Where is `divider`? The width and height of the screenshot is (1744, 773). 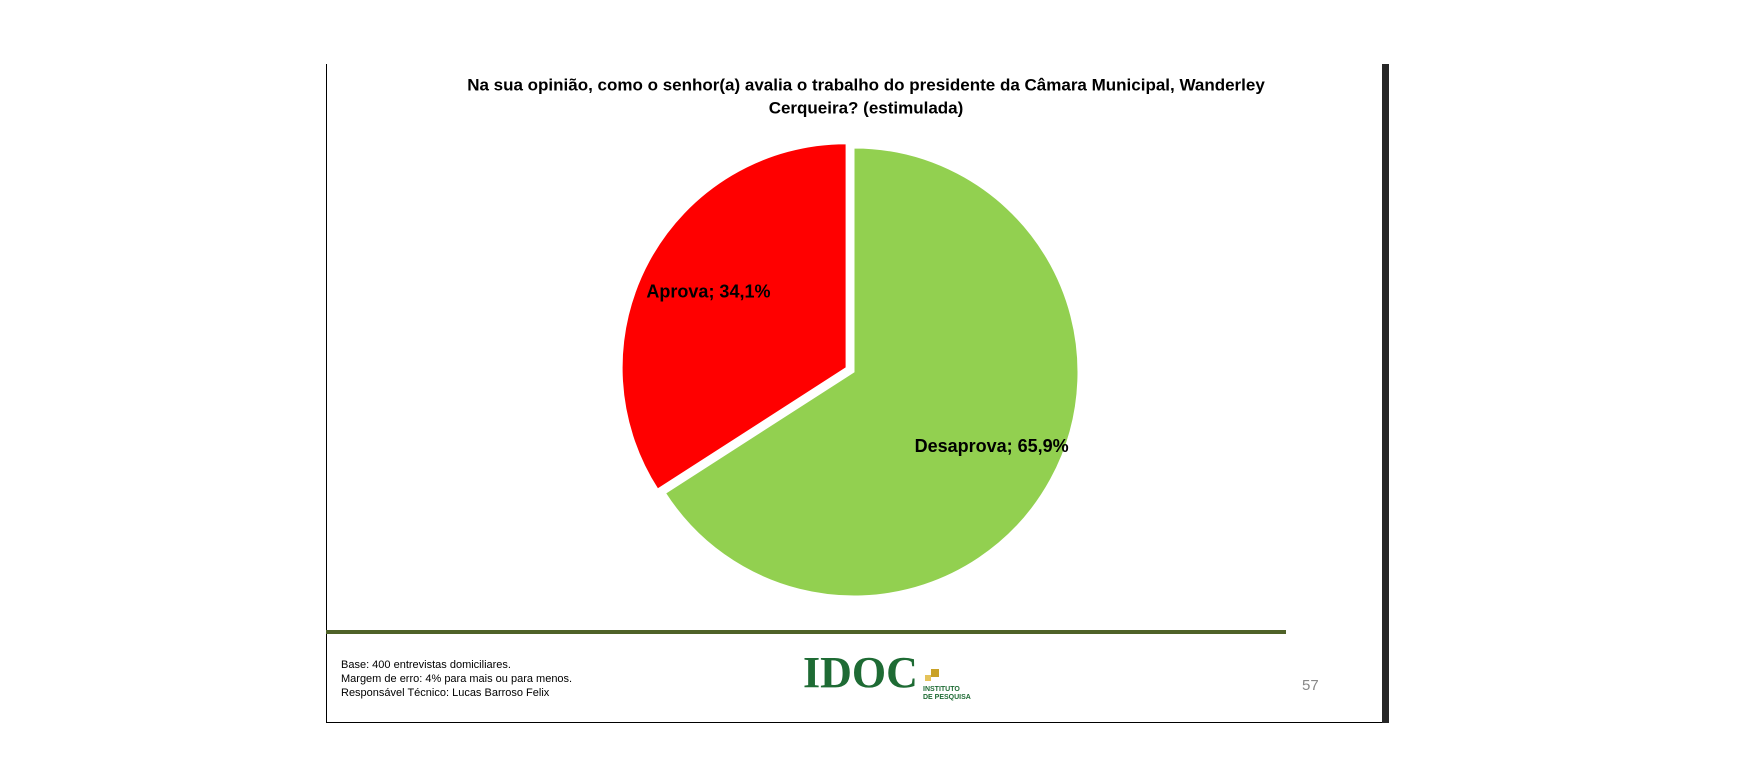 divider is located at coordinates (806, 632).